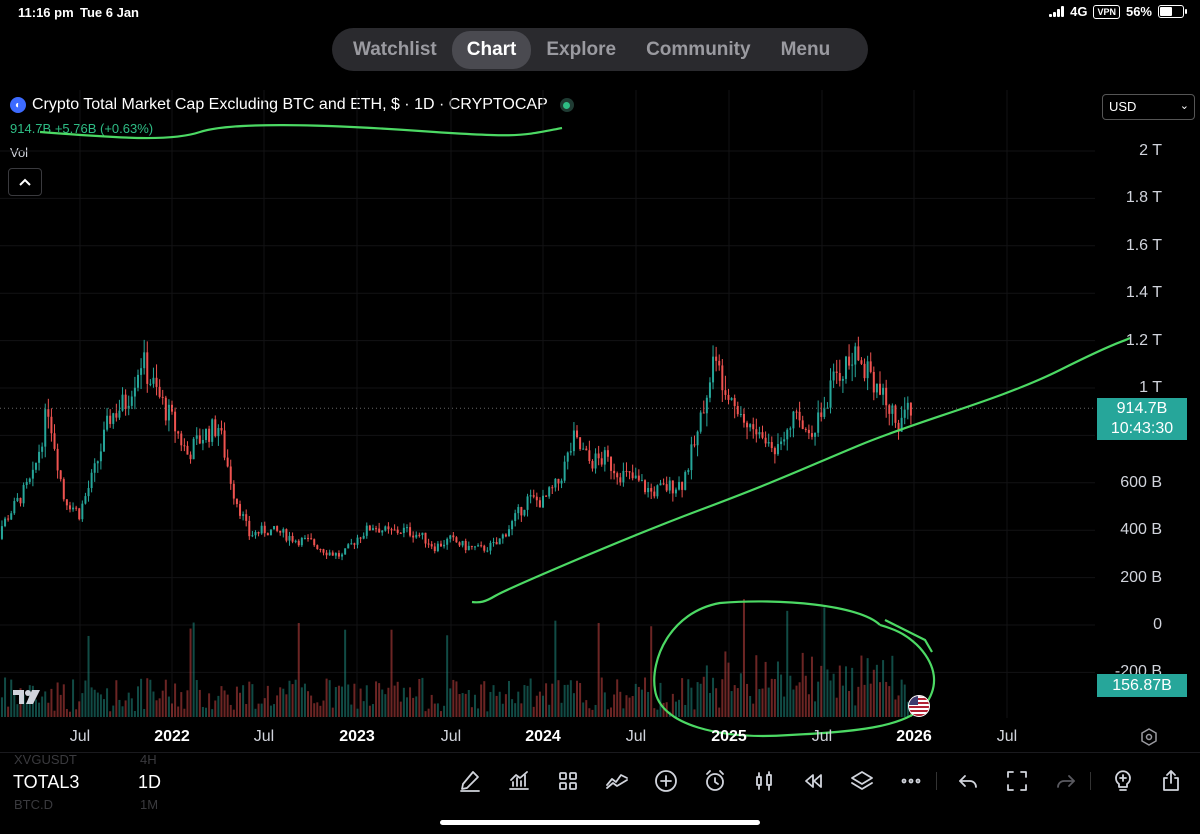 The width and height of the screenshot is (1200, 834). What do you see at coordinates (1123, 781) in the screenshot?
I see `idea-icon` at bounding box center [1123, 781].